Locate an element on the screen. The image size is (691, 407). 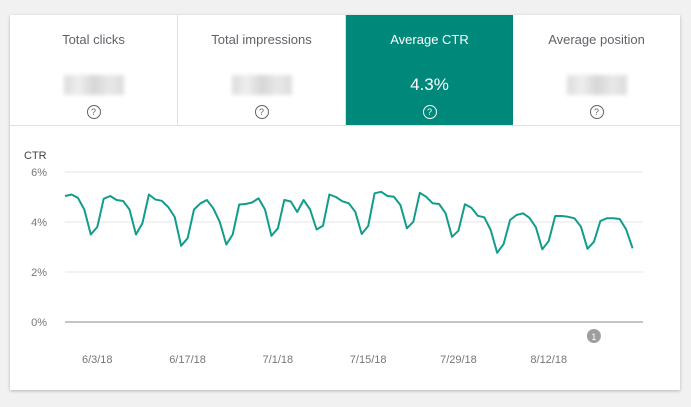
x-tick-label: 6/3/18 is located at coordinates (97, 360).